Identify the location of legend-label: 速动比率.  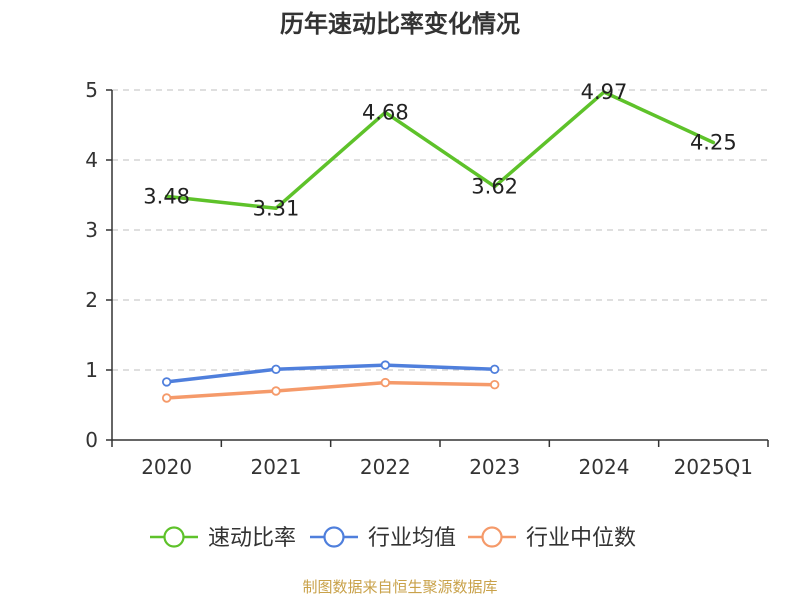
(252, 538).